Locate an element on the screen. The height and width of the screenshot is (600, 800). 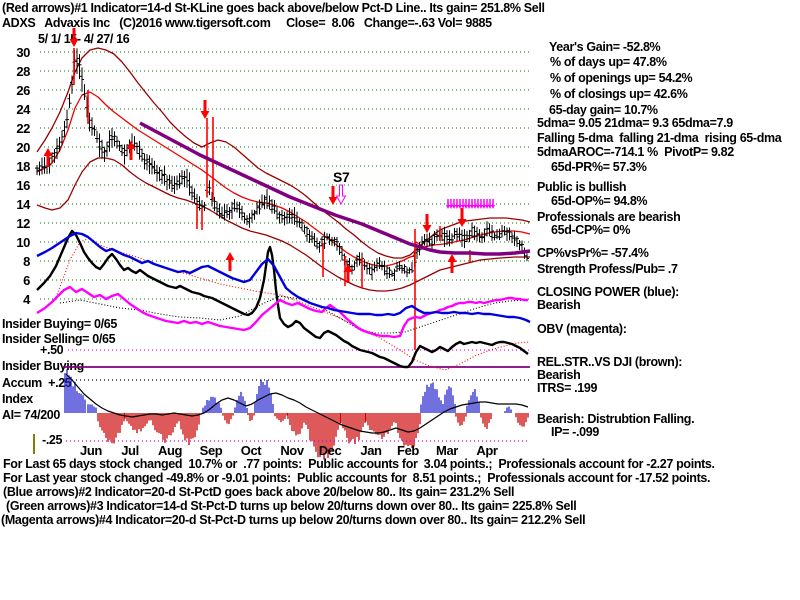
ai-smoothed-line is located at coordinates (297, 403).